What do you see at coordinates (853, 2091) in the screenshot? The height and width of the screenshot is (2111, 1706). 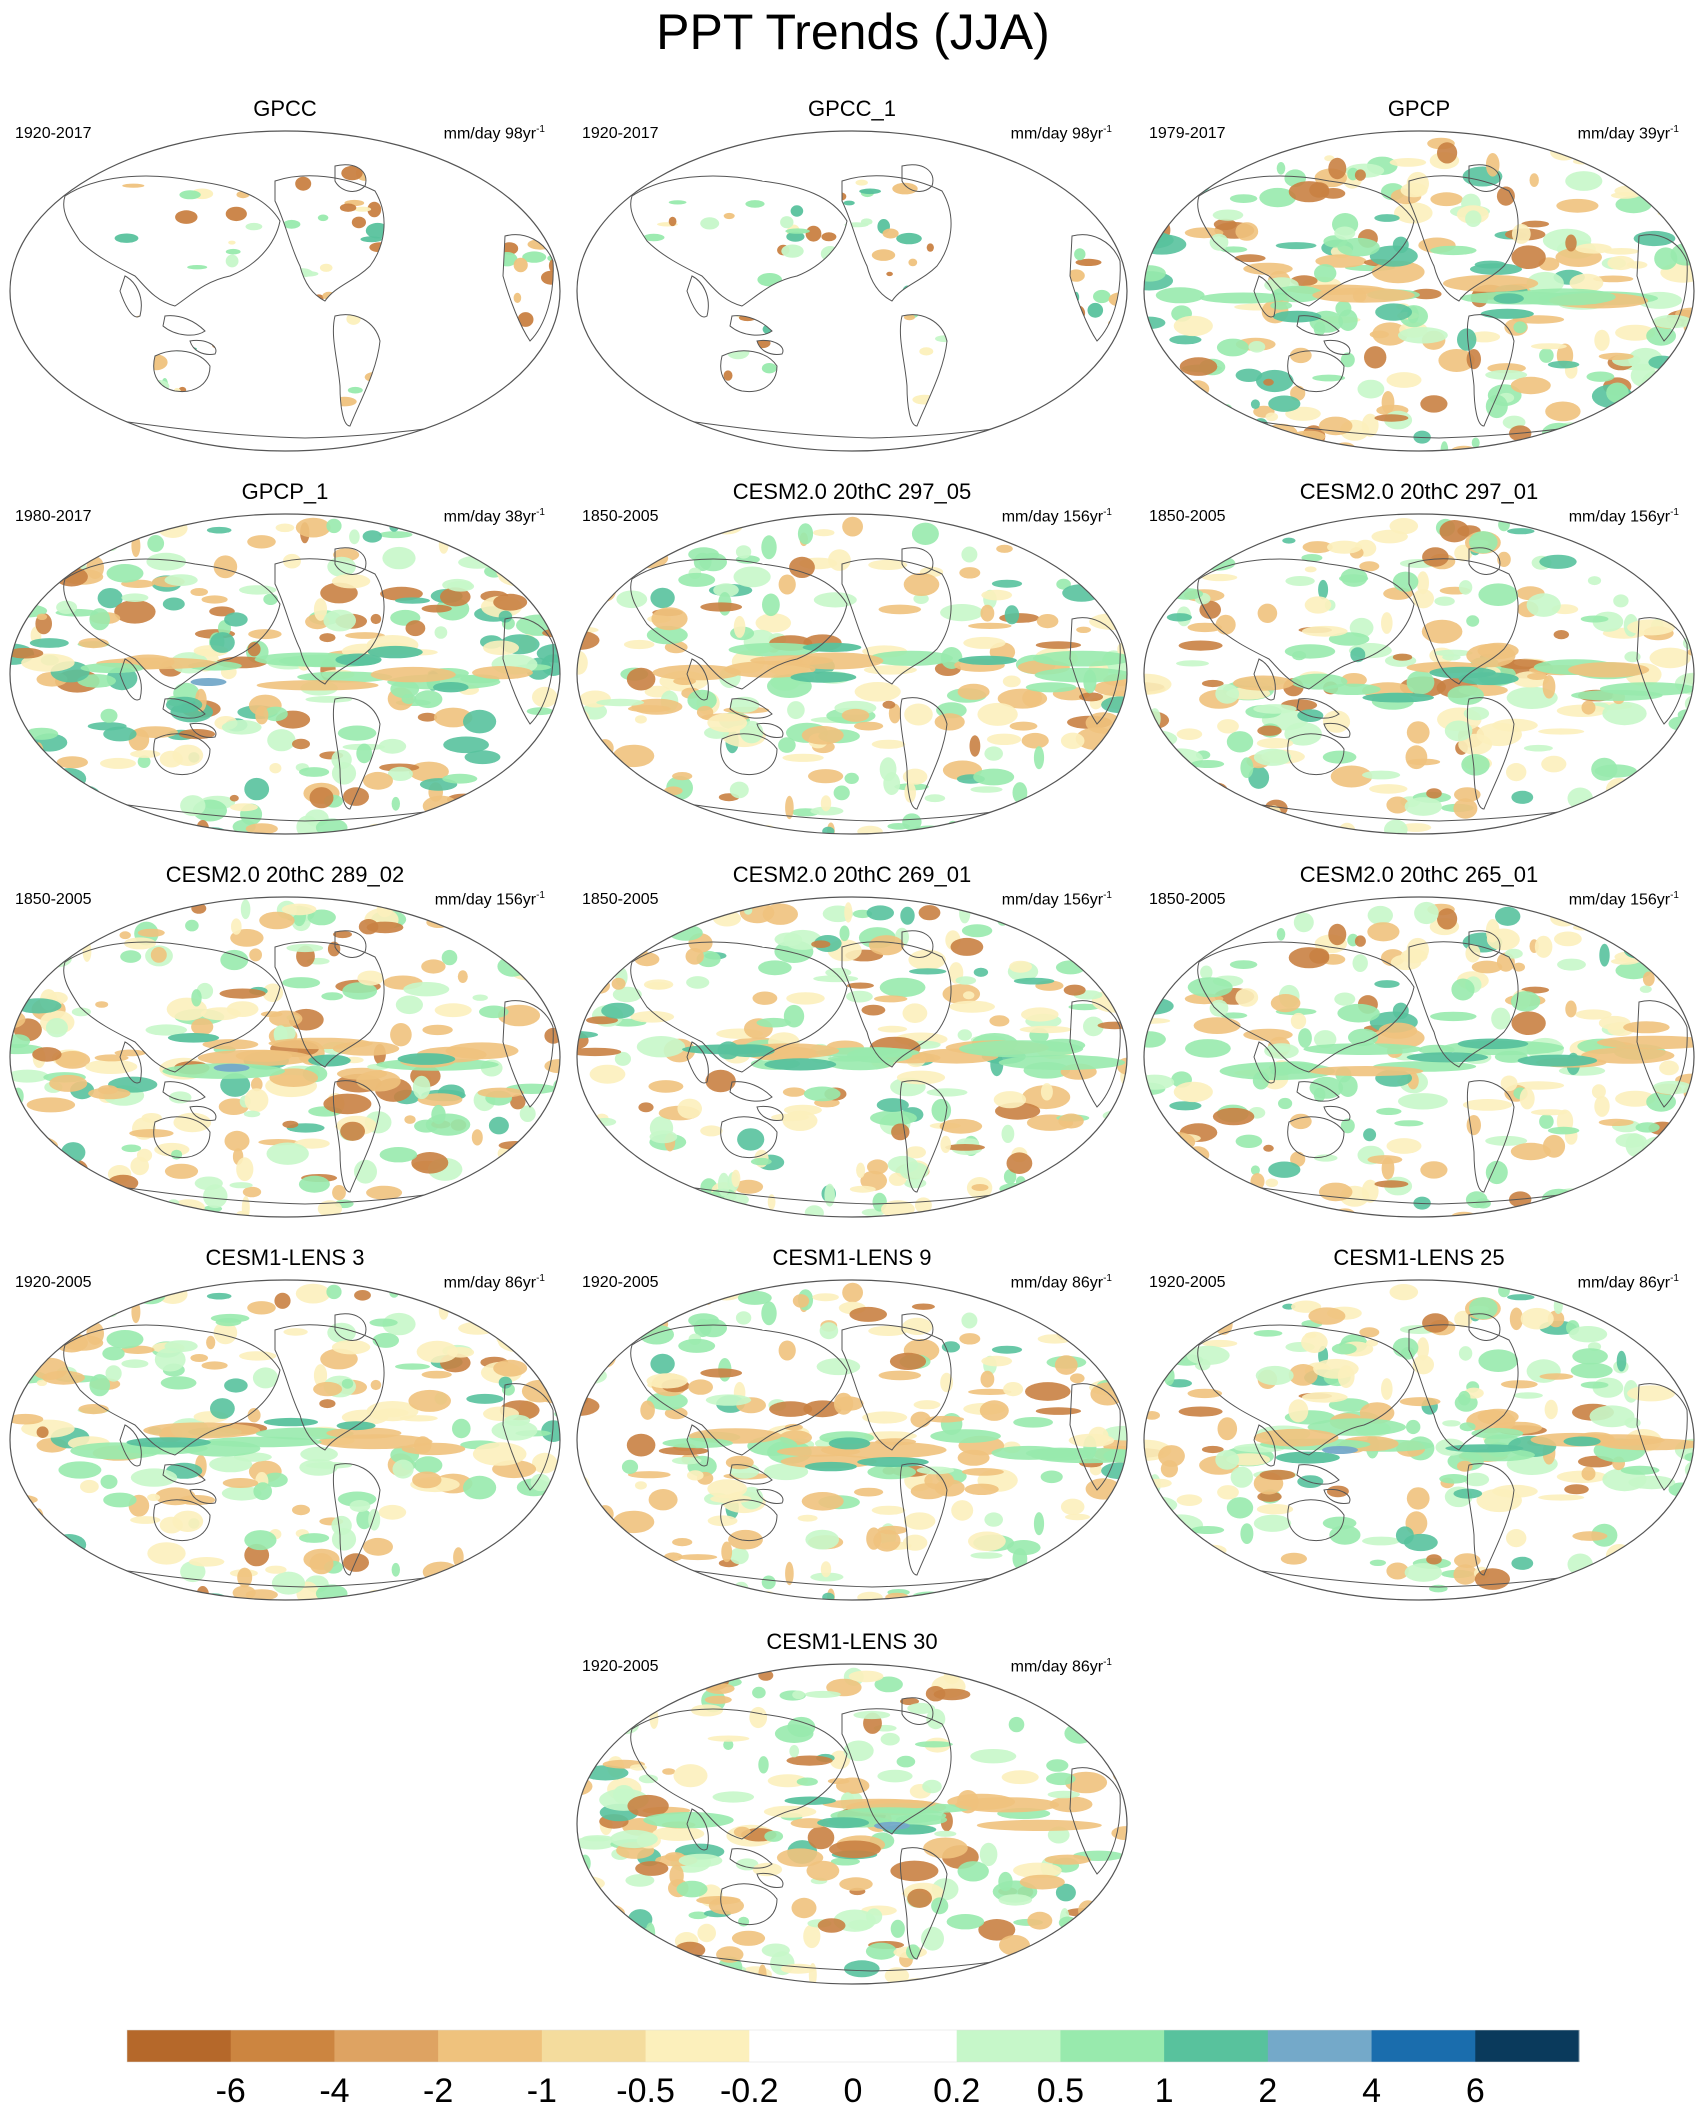 I see `colorbar-tick-label: 0` at bounding box center [853, 2091].